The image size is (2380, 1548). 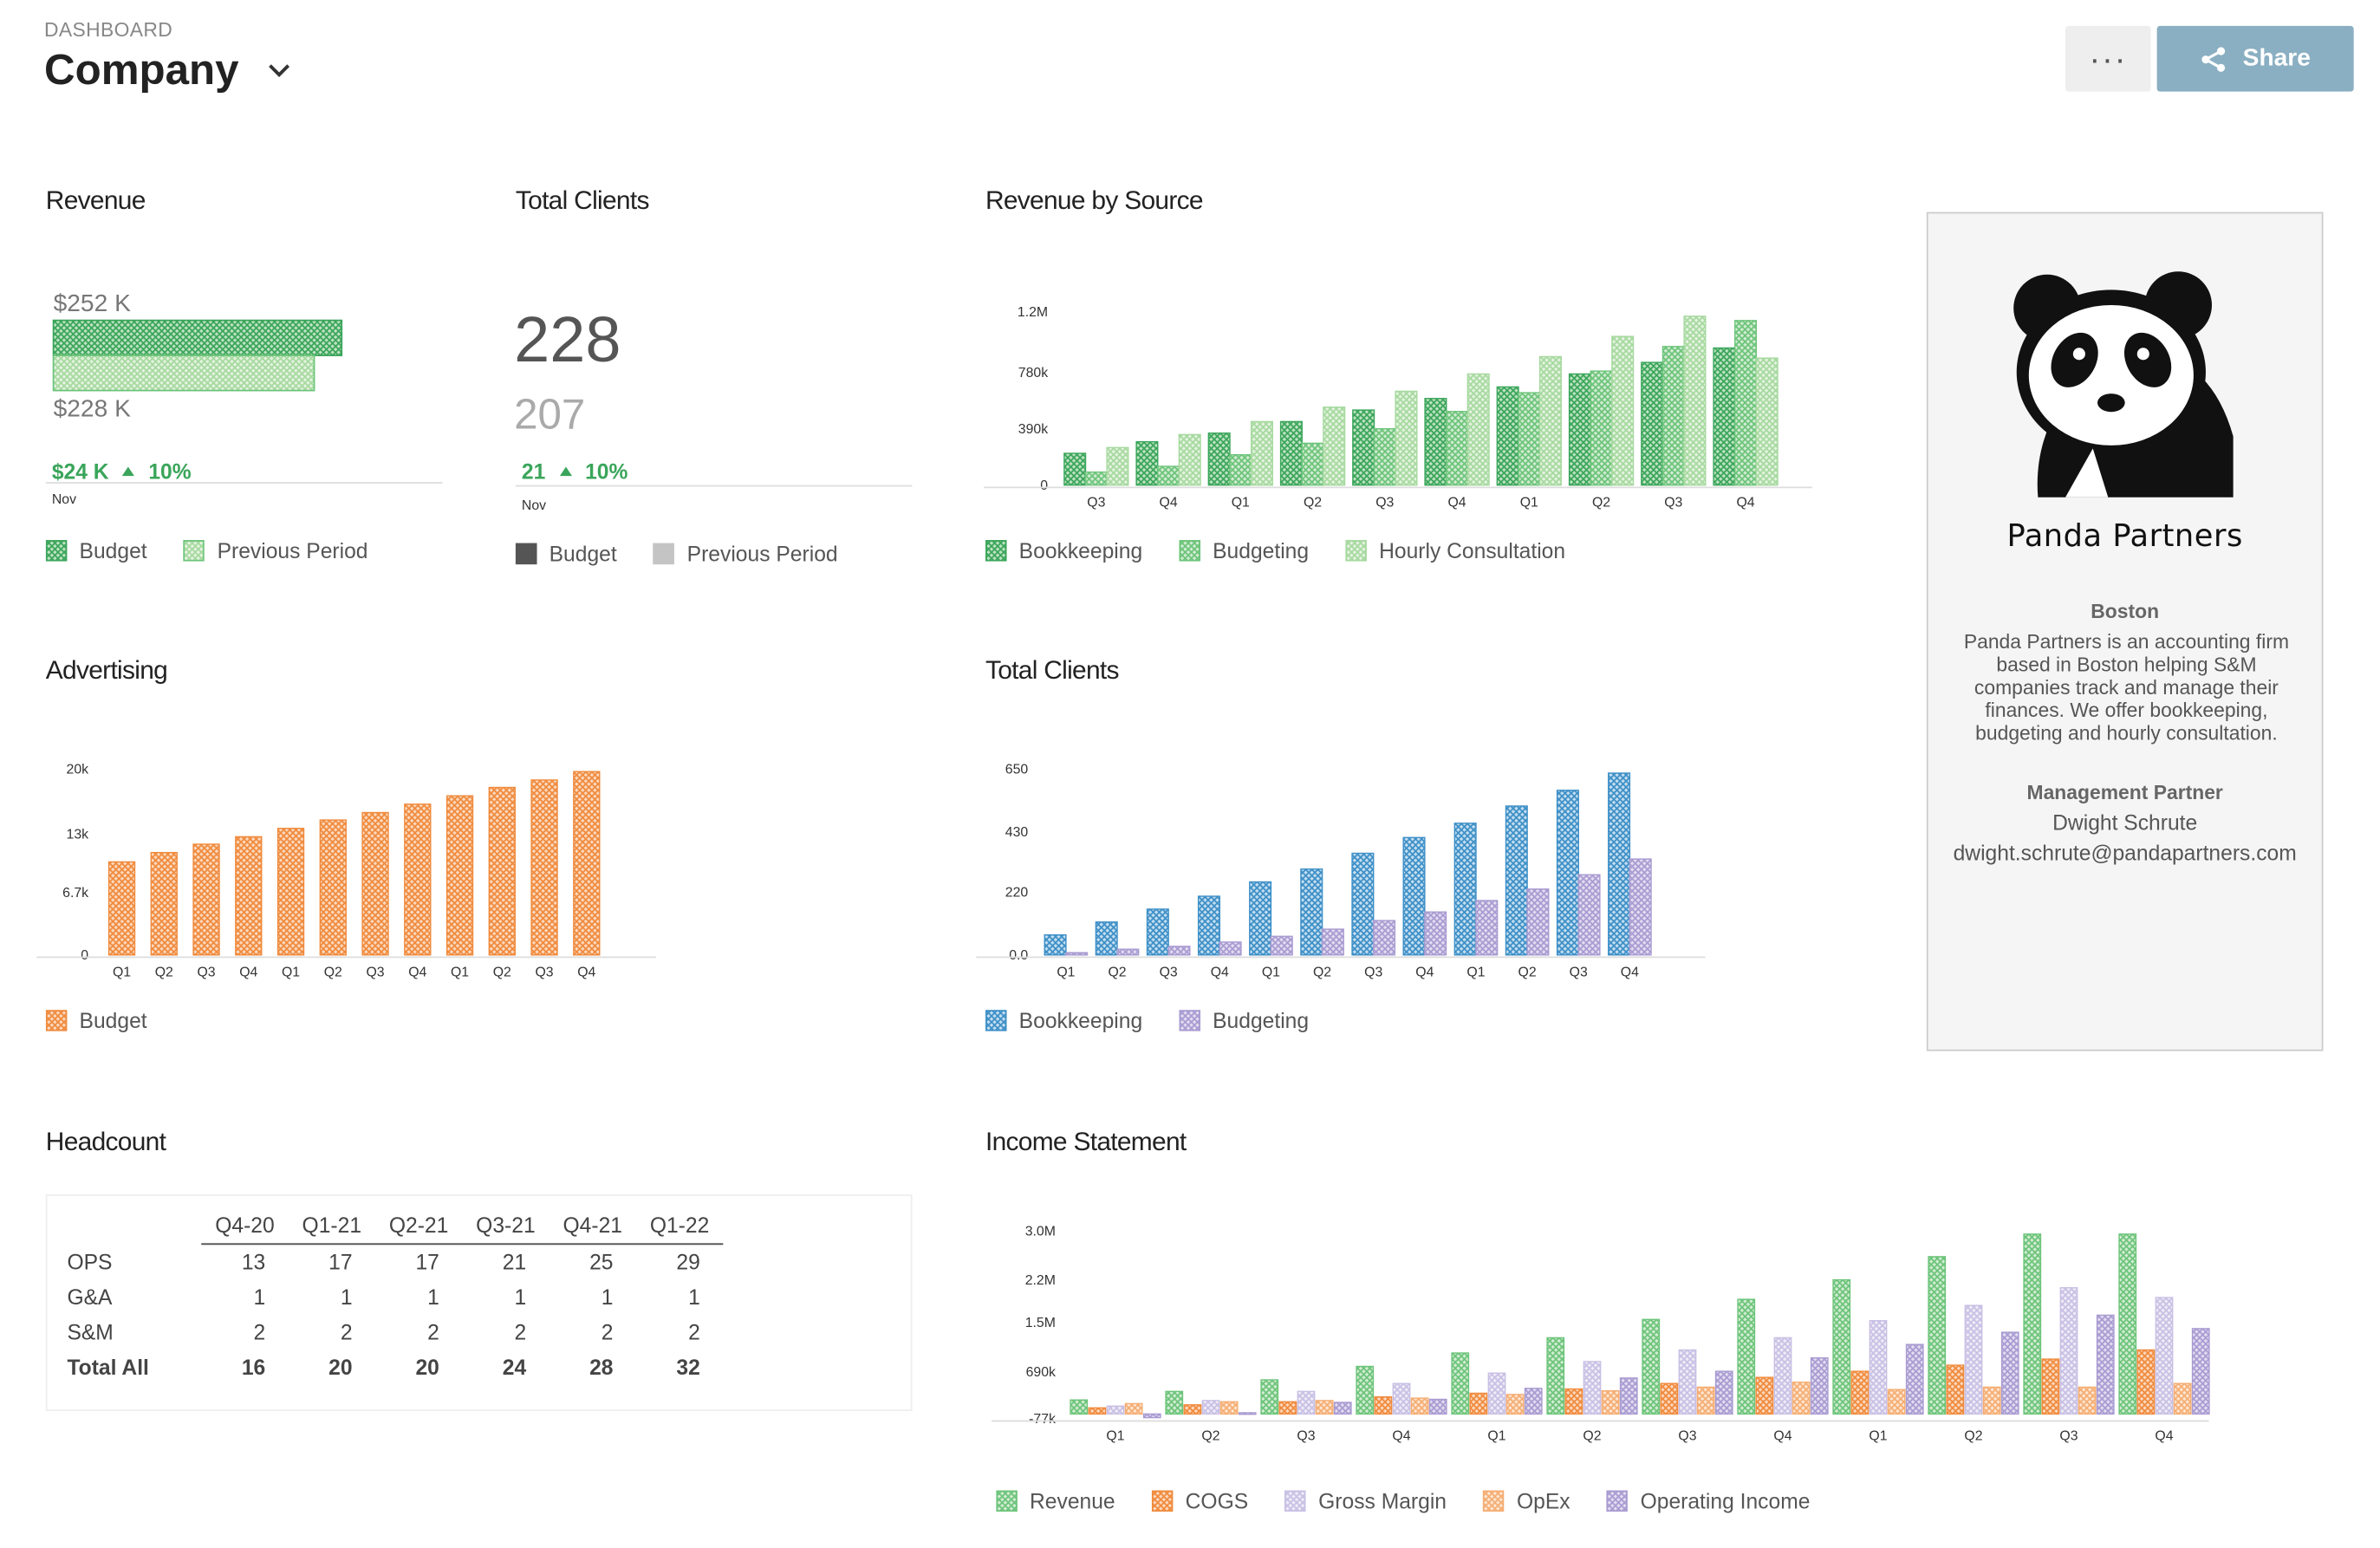 I want to click on legend-item-budgeting: Budgeting, so click(x=1244, y=550).